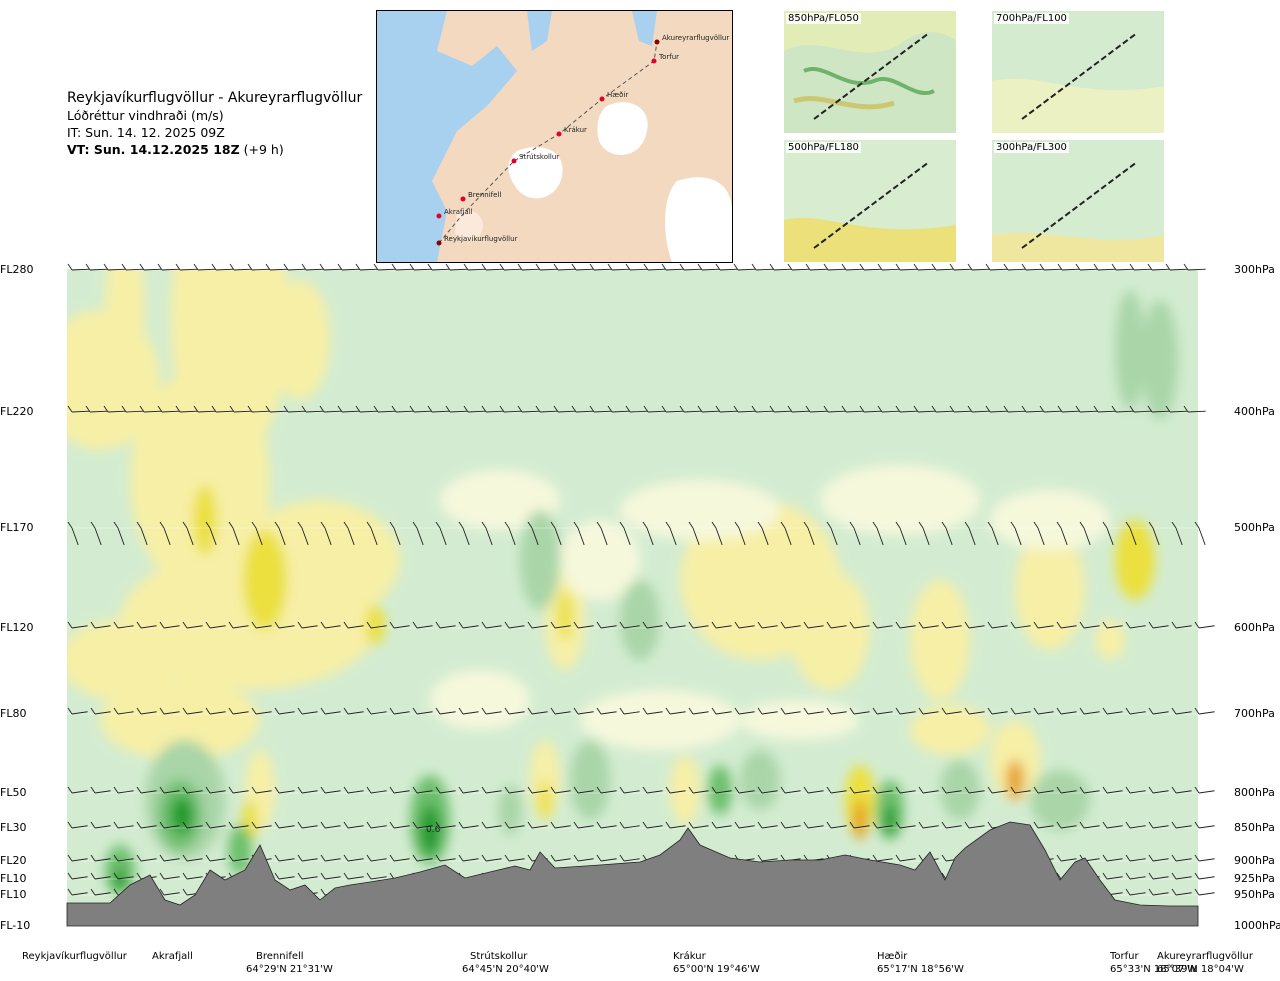  Describe the element at coordinates (920, 963) in the screenshot. I see `location-label: Hæðir 65°17'N 18°56'W` at that location.